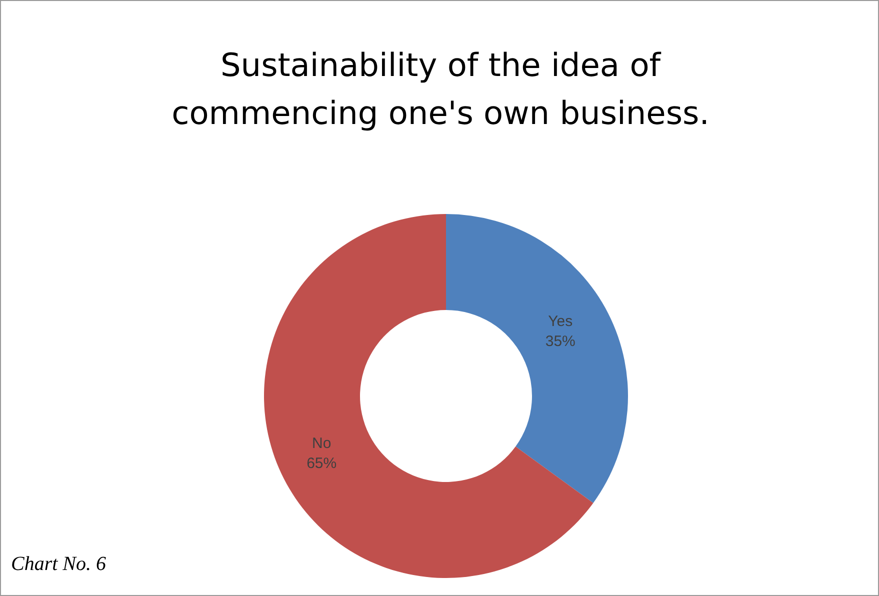 This screenshot has width=879, height=596. Describe the element at coordinates (440, 89) in the screenshot. I see `chart-title: Sustainability of the idea of commencing one's own business.` at that location.